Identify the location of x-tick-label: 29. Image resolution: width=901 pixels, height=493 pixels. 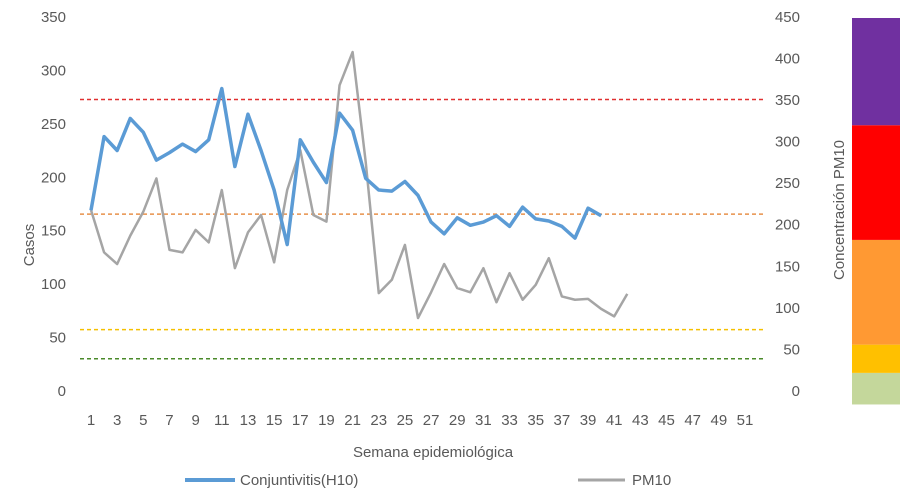
(457, 420).